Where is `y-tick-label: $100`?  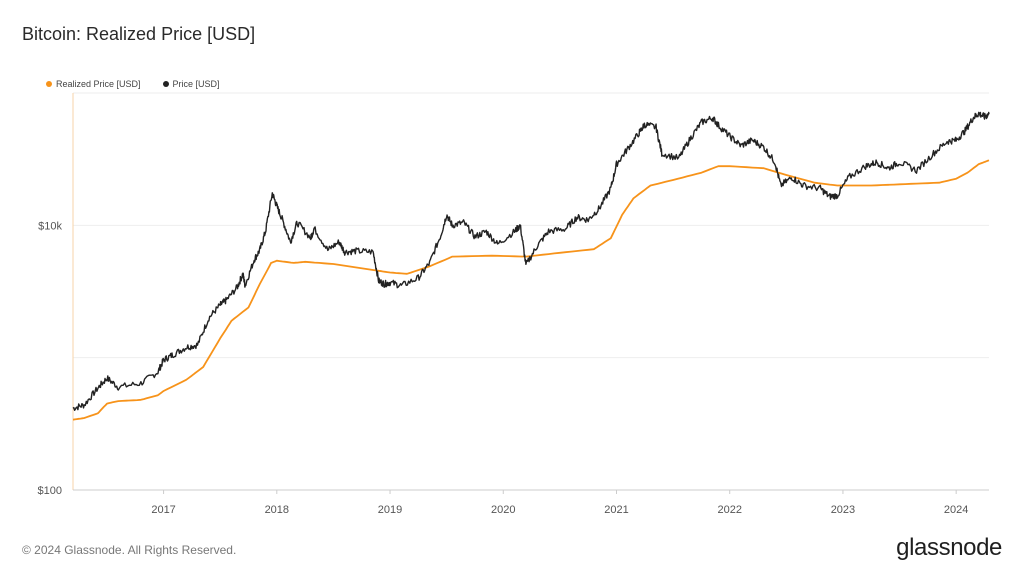
y-tick-label: $100 is located at coordinates (50, 491).